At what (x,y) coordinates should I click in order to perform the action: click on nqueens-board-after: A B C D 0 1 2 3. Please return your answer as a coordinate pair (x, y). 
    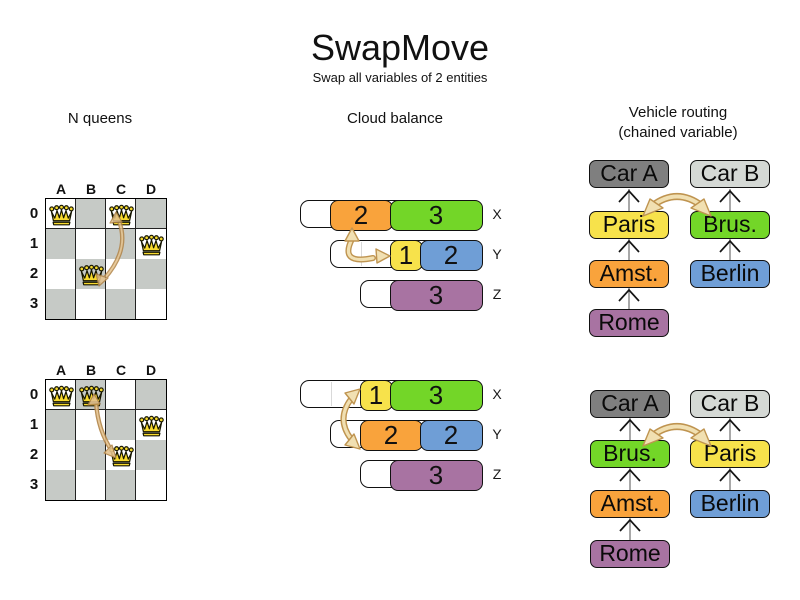
    Looking at the image, I should click on (98, 431).